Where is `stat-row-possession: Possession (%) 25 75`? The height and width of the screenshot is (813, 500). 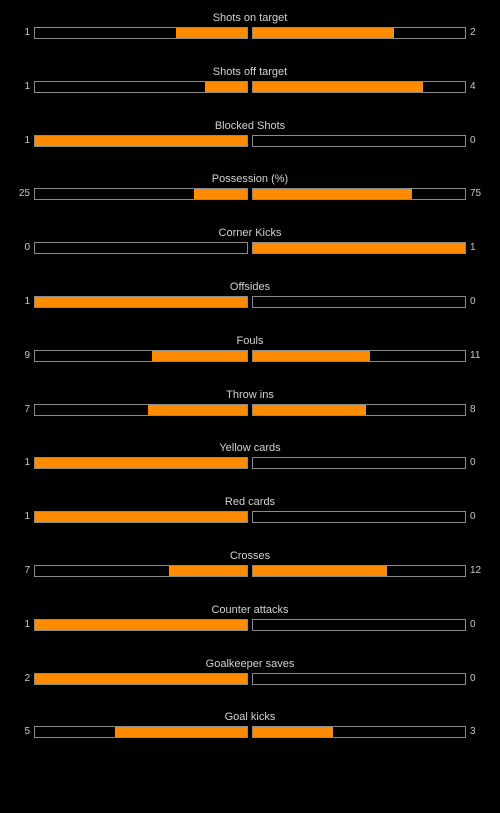
stat-row-possession: Possession (%) 25 75 is located at coordinates (250, 199).